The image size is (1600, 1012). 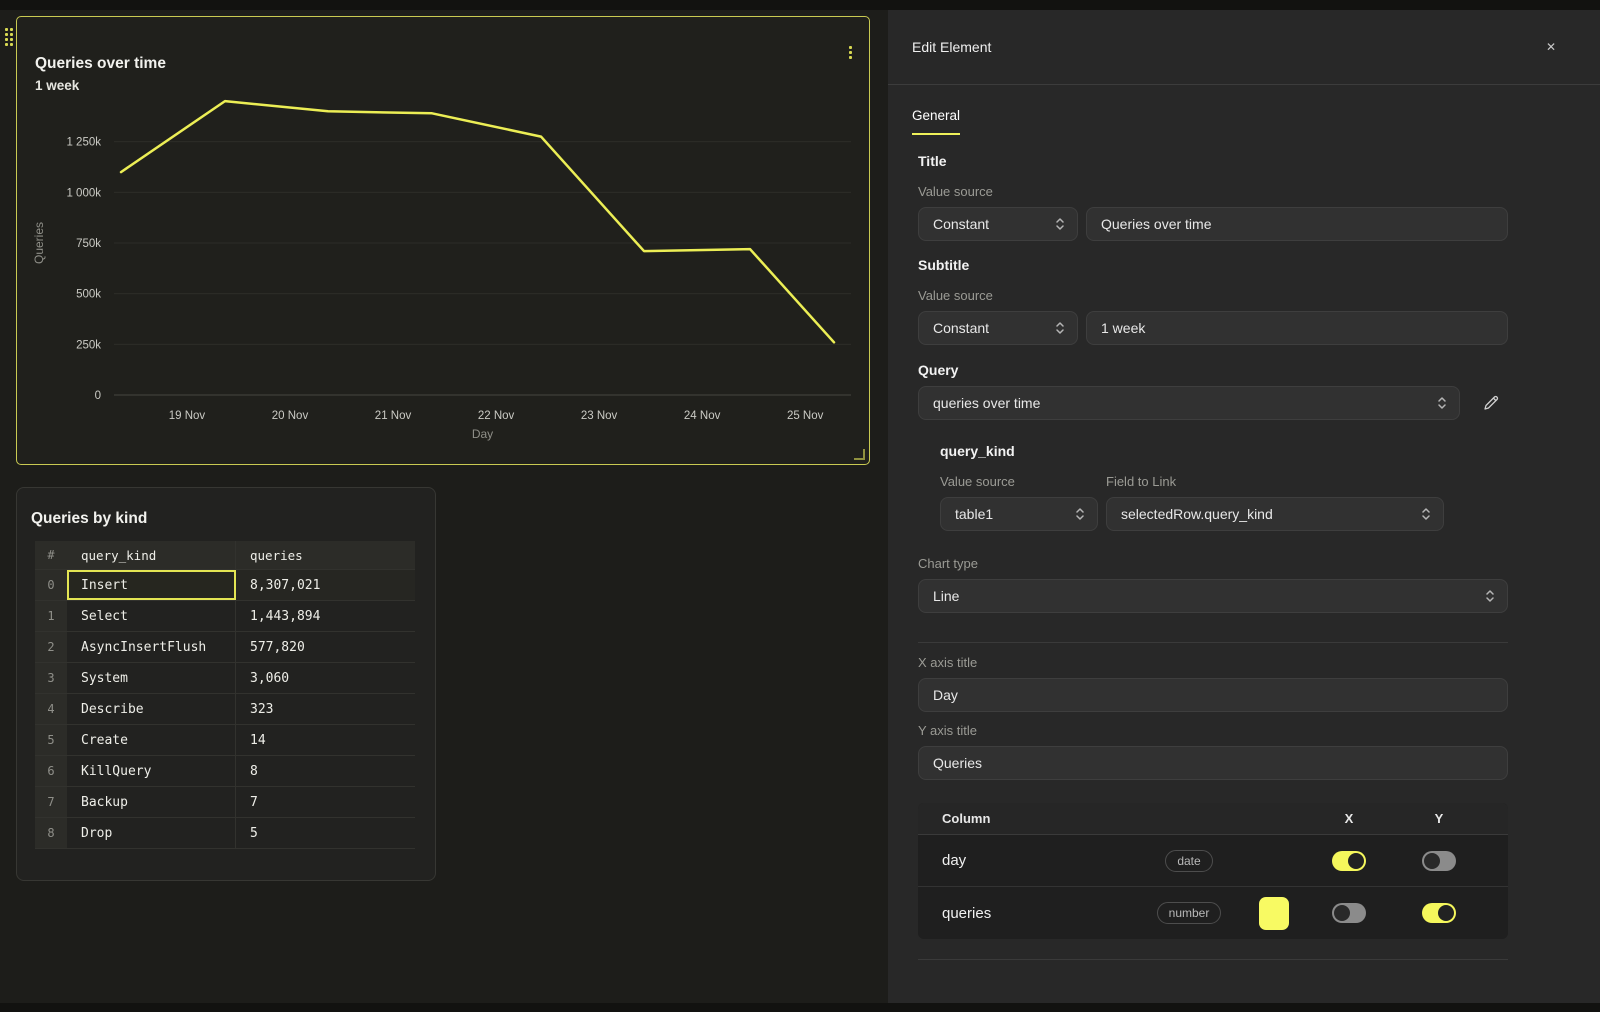 What do you see at coordinates (944, 265) in the screenshot?
I see `subtitle-section-heading: Subtitle` at bounding box center [944, 265].